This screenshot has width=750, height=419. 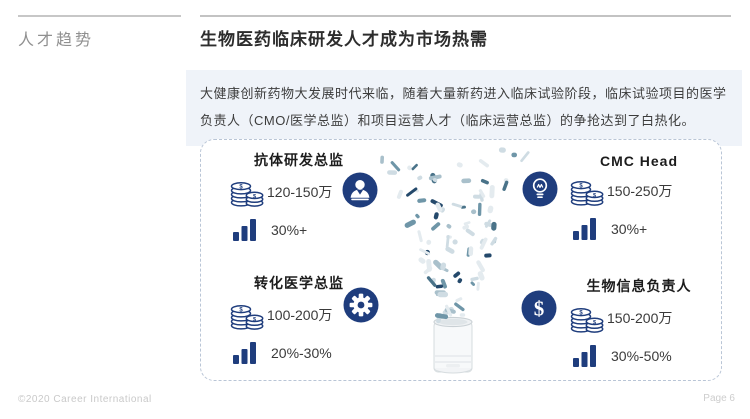 What do you see at coordinates (455, 260) in the screenshot?
I see `pill-confetti-illustration` at bounding box center [455, 260].